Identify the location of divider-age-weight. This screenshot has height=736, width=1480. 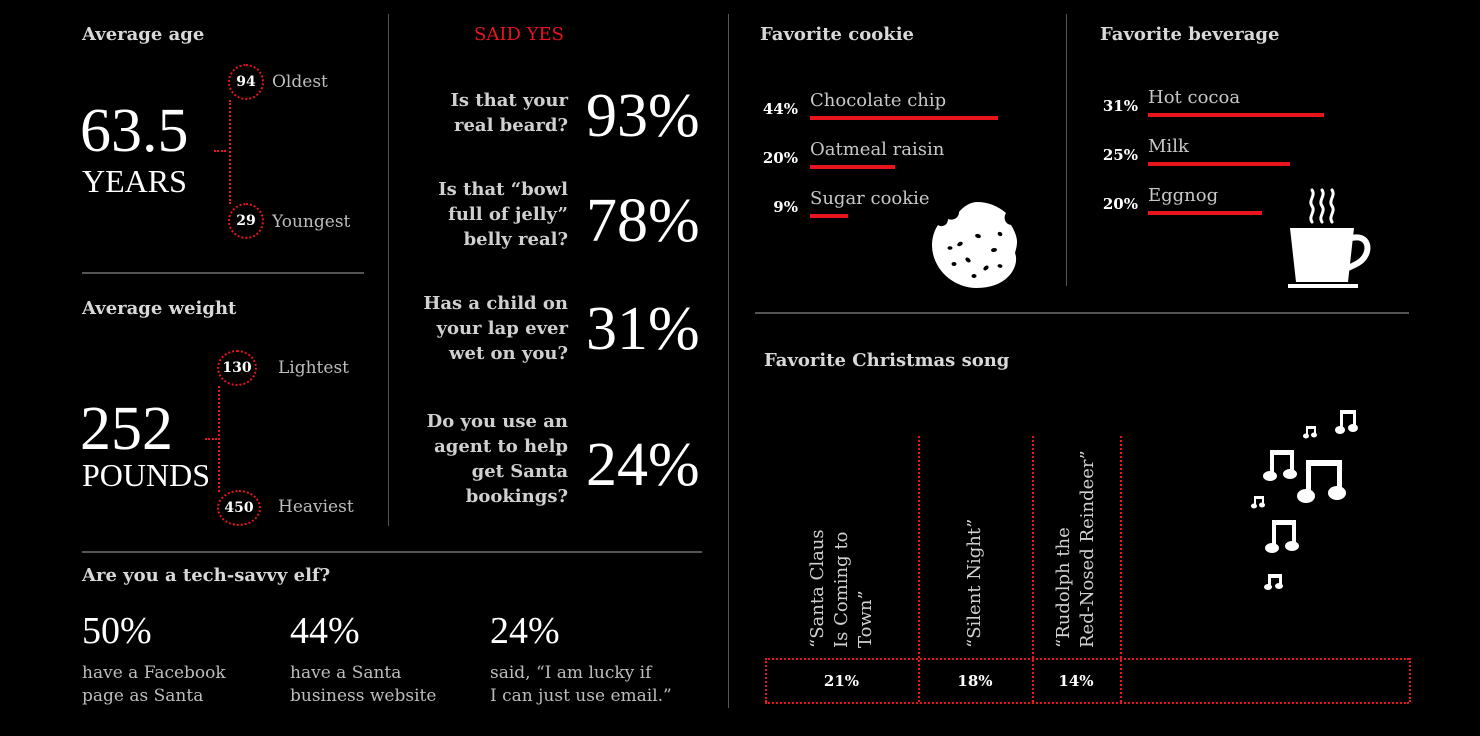
(223, 273).